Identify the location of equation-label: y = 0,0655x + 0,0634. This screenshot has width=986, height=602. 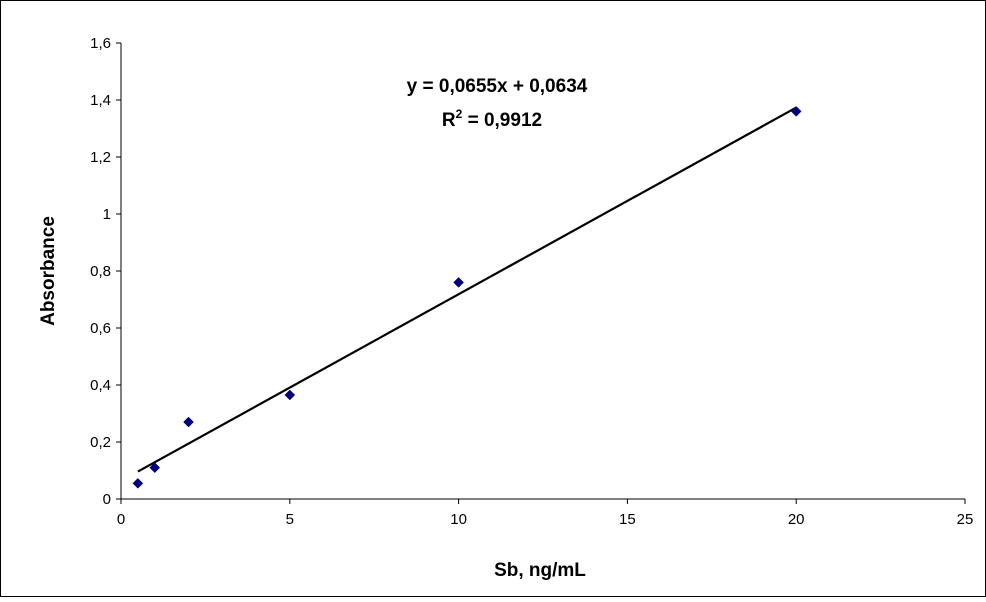
(497, 86).